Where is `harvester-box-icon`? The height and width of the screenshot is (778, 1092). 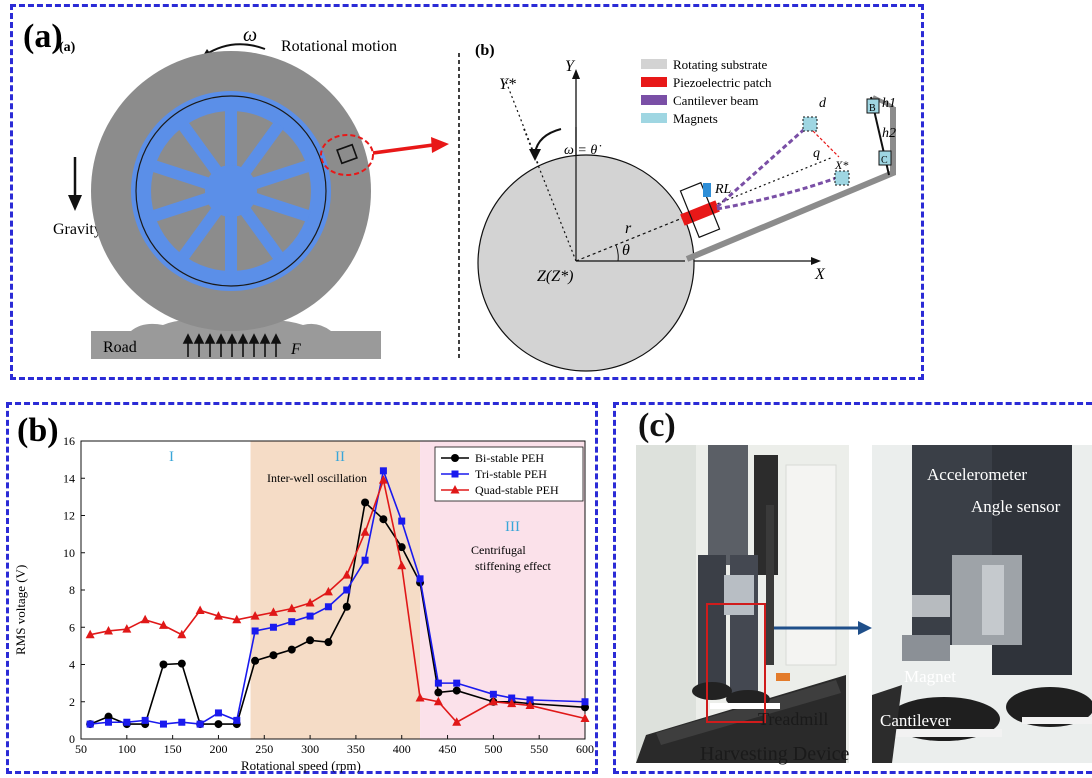 harvester-box-icon is located at coordinates (347, 154).